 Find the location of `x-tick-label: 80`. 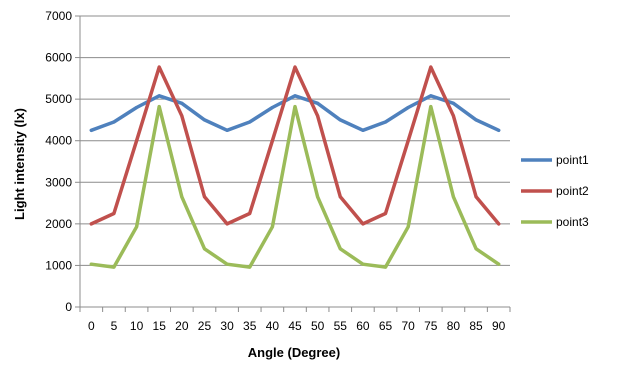

x-tick-label: 80 is located at coordinates (454, 326).